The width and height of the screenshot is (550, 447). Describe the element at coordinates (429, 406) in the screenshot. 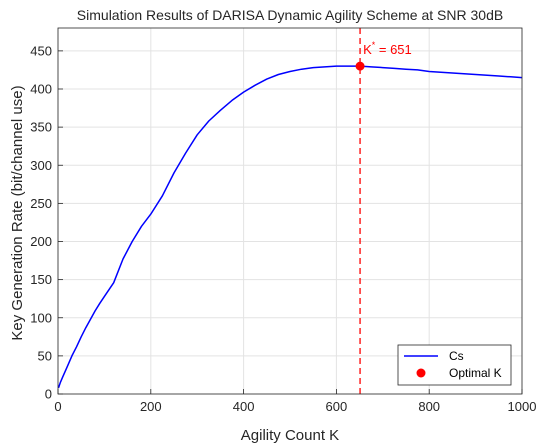

I see `x-tick-label: 800` at that location.